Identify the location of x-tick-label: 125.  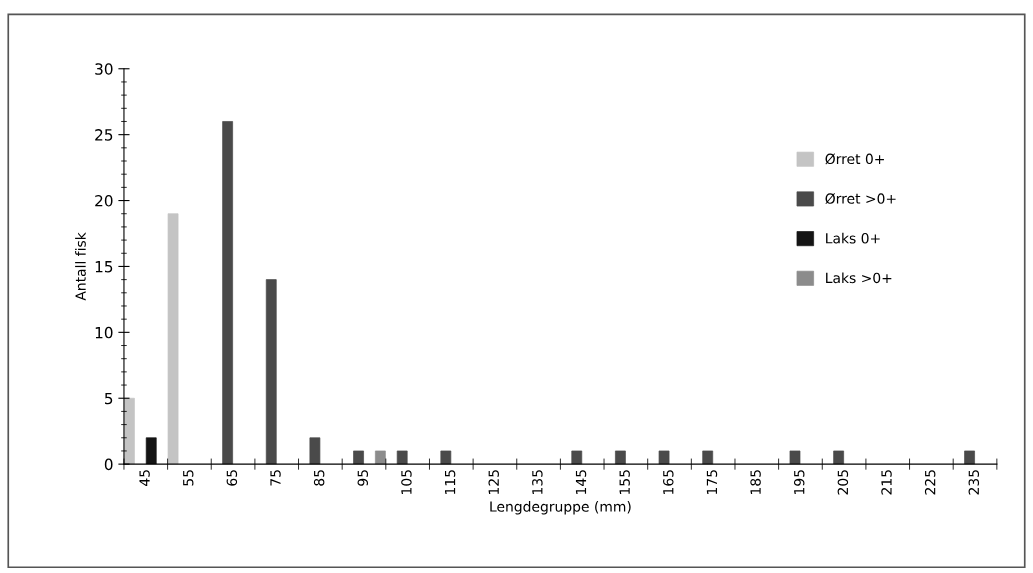
(493, 482).